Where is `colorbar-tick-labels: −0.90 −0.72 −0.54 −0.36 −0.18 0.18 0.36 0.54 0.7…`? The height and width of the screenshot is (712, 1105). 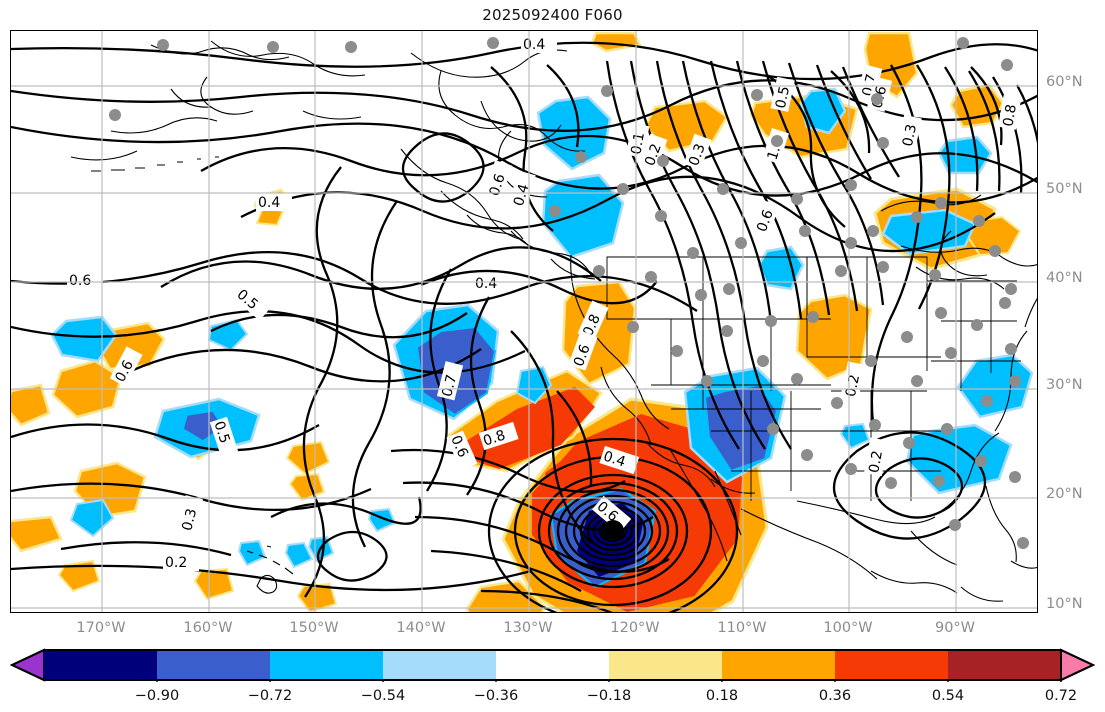 colorbar-tick-labels: −0.90 −0.72 −0.54 −0.36 −0.18 0.18 0.36 0.54 0.7… is located at coordinates (552, 696).